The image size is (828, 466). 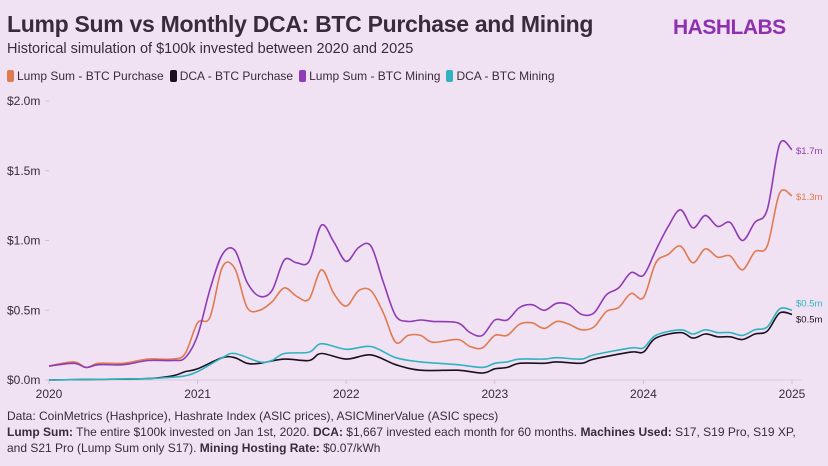 What do you see at coordinates (809, 319) in the screenshot?
I see `end-label-dca-btc-purchase: $0.5m` at bounding box center [809, 319].